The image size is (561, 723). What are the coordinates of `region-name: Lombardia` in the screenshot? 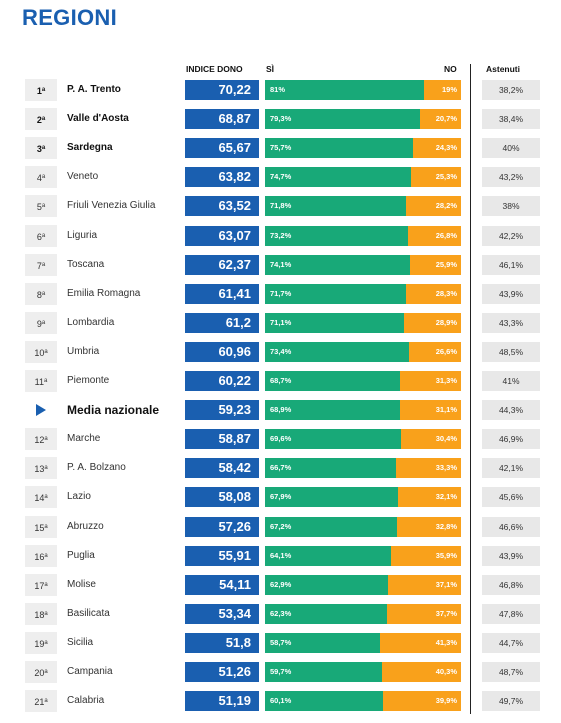 It's located at (91, 322).